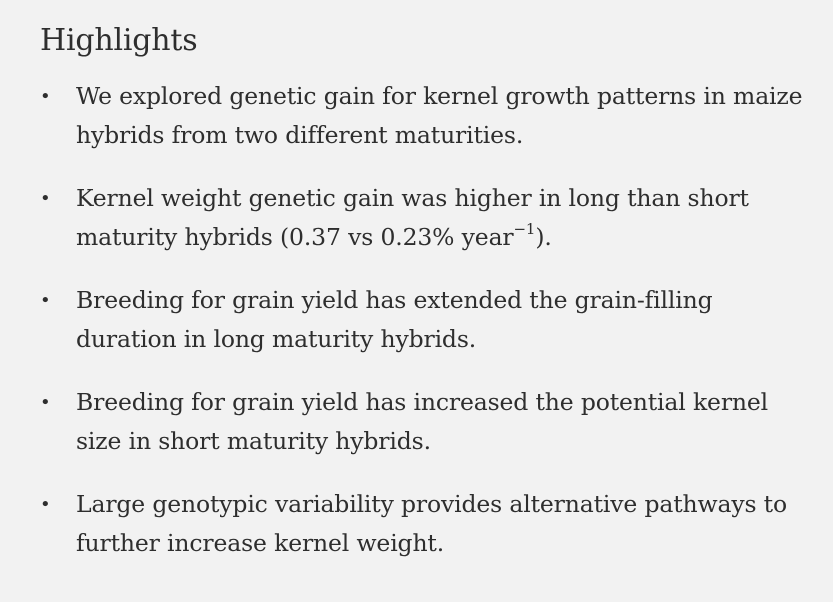 This screenshot has width=833, height=602. I want to click on list-item-text-part: )., so click(543, 237).